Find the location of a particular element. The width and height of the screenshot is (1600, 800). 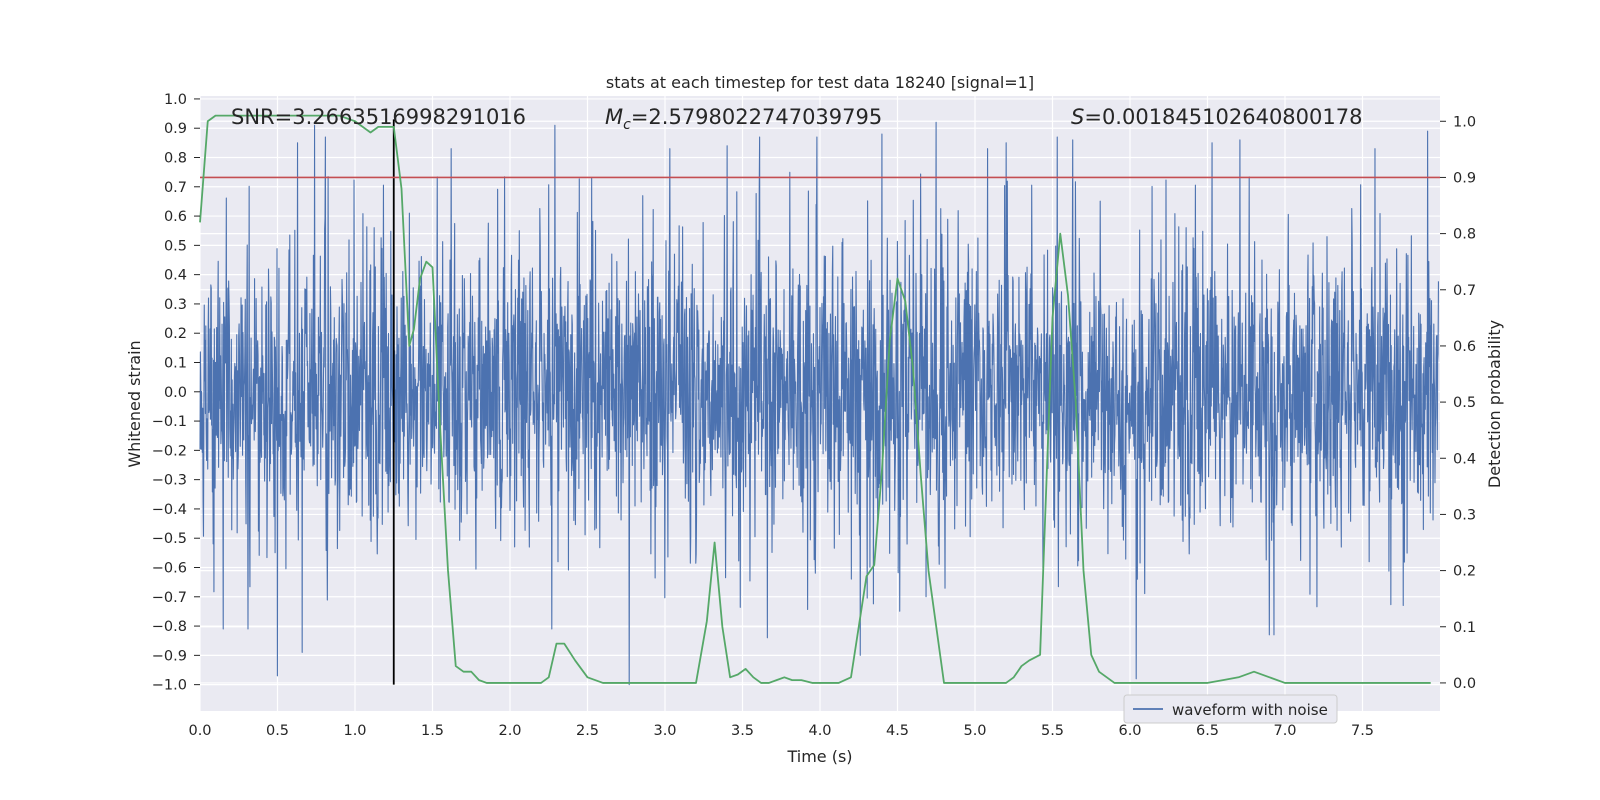

y-left-tick-label: −0.6 is located at coordinates (169, 569).